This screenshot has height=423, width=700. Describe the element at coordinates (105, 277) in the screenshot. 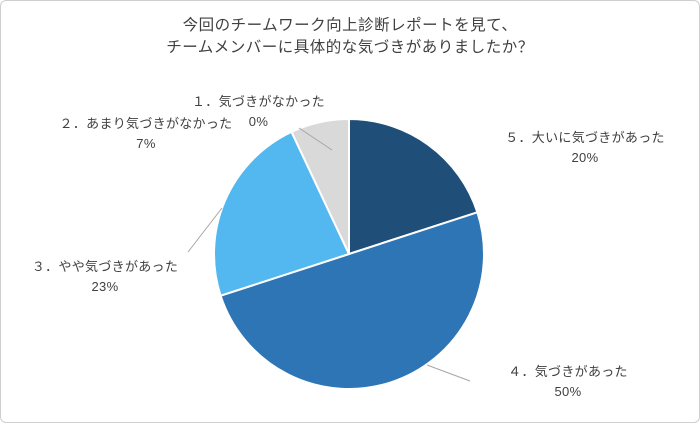

I see `slice-label-3: ３．やや気づきがあった 23%` at that location.